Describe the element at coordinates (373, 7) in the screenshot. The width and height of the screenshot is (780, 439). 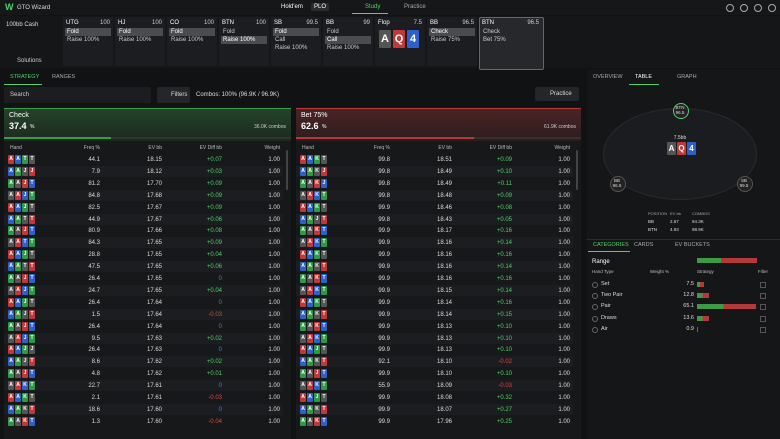
I see `nav-tab: Study` at that location.